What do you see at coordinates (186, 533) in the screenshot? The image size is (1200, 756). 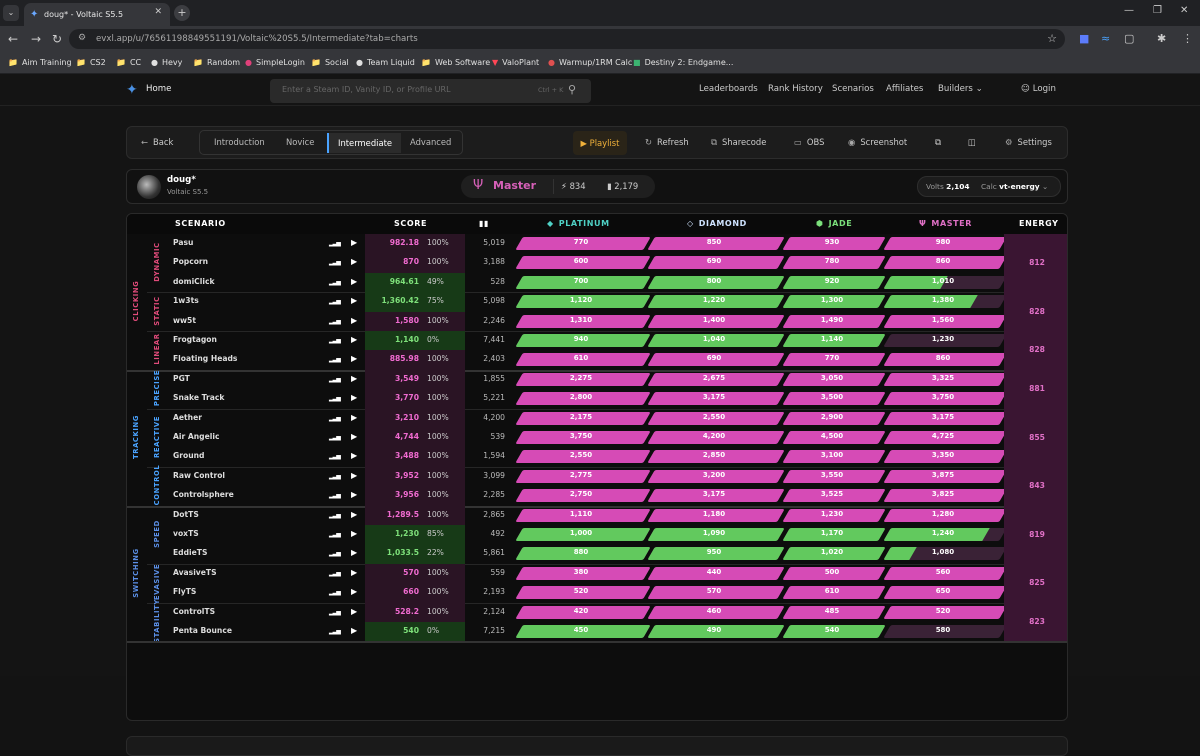 I see `scenario-name: voxTS` at bounding box center [186, 533].